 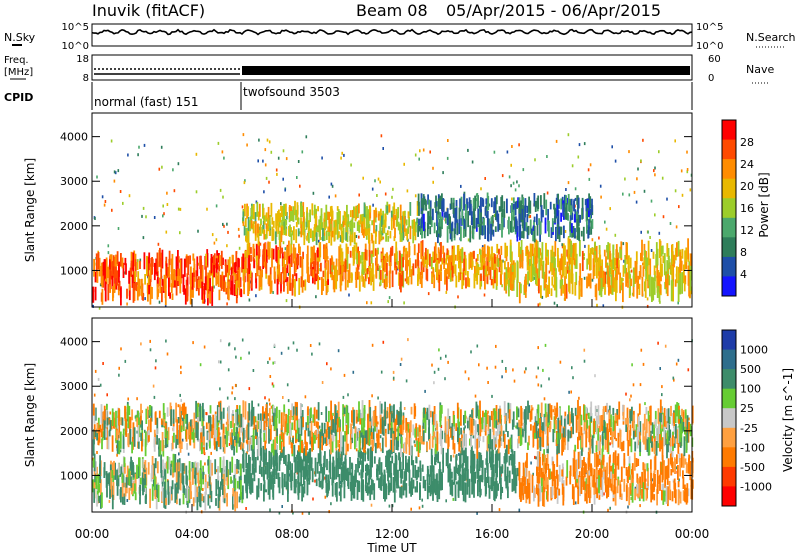 I want to click on colorbar-tick-label: 8, so click(x=743, y=252).